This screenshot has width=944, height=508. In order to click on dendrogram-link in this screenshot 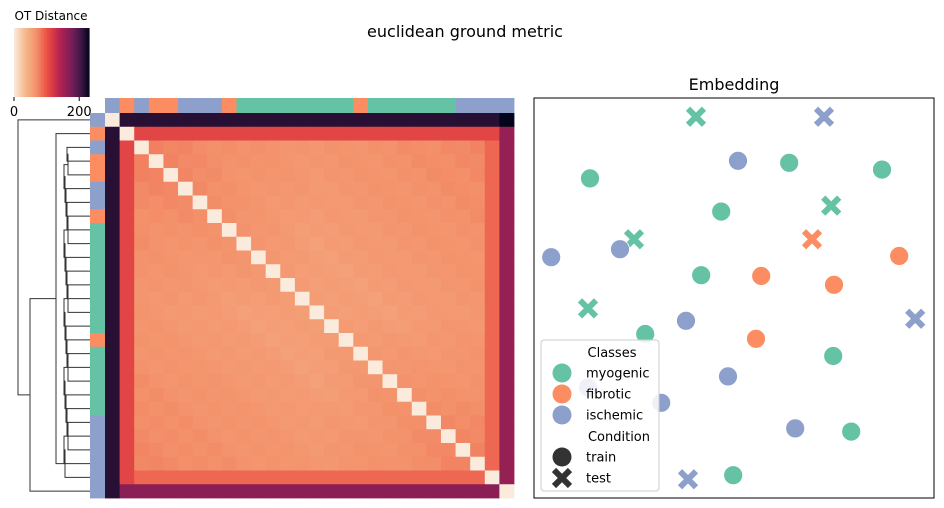, I will do `click(78, 154)`.